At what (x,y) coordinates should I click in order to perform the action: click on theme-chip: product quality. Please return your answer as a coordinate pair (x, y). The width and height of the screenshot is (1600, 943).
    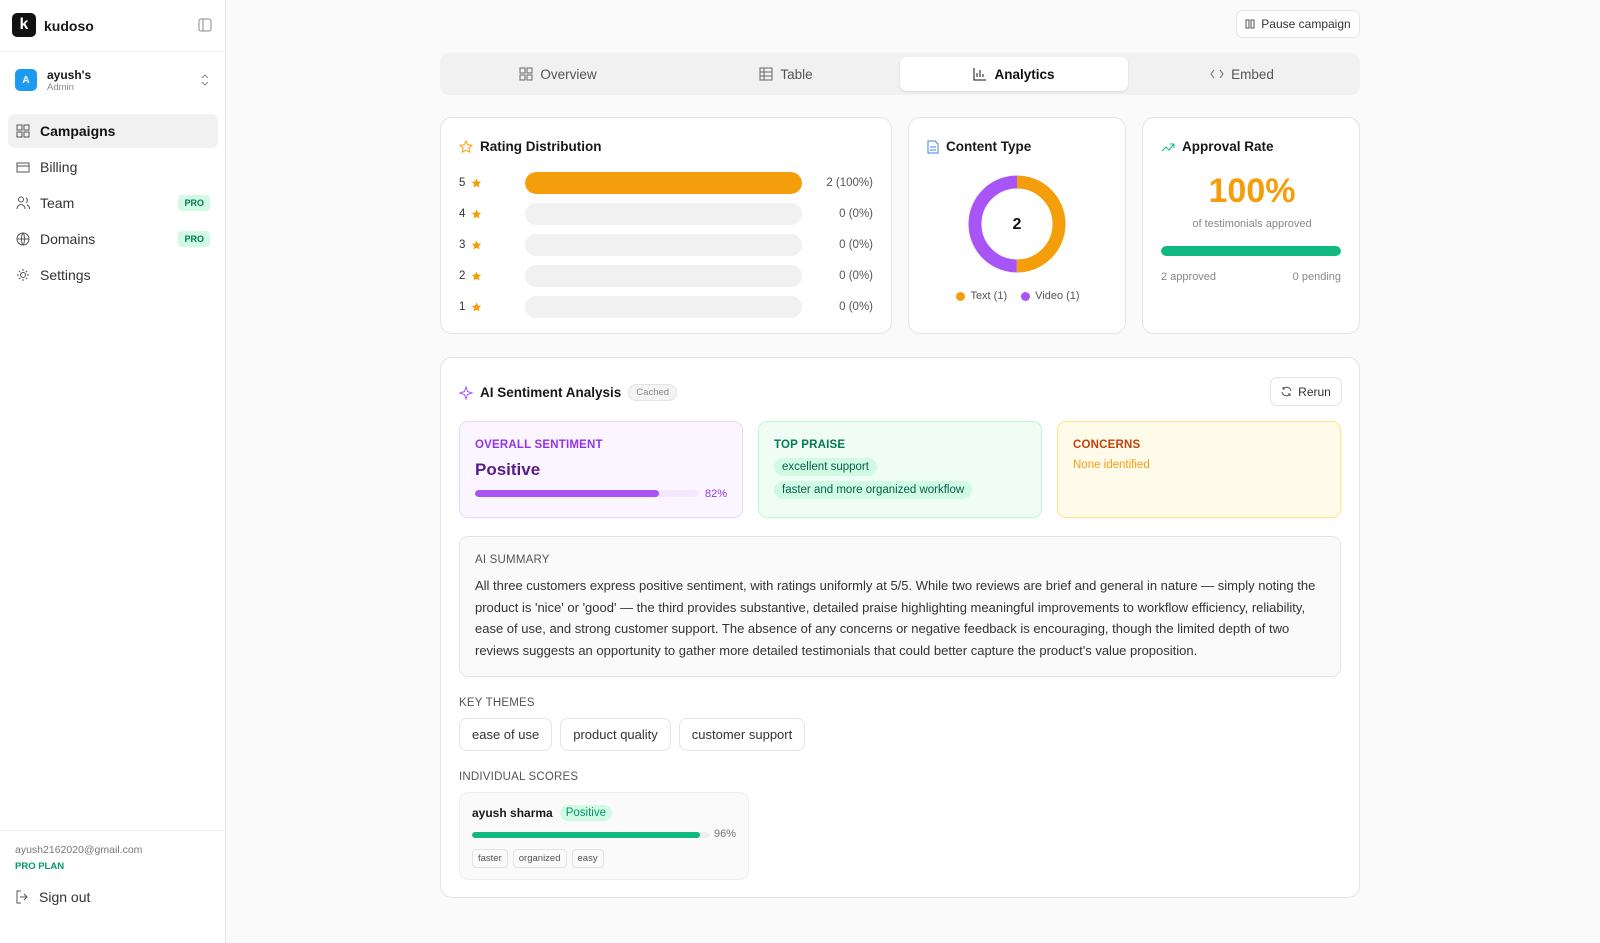
    Looking at the image, I should click on (615, 734).